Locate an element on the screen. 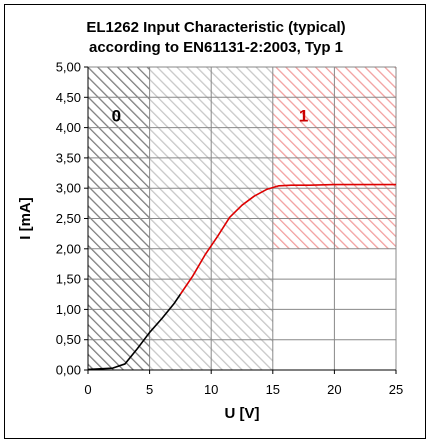 This screenshot has width=432, height=445. x-axis-title: U [V] is located at coordinates (242, 413).